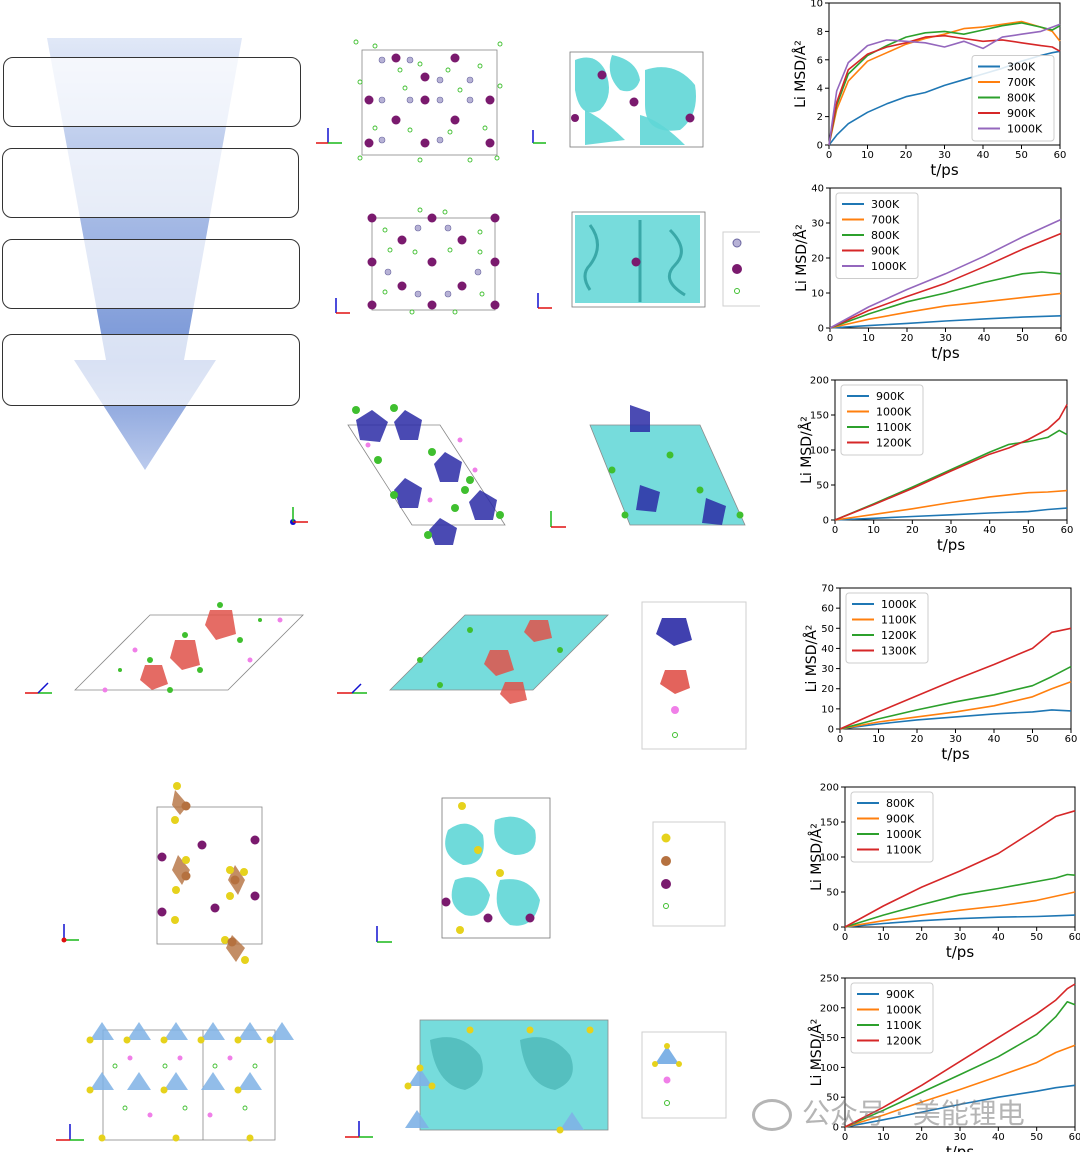  I want to click on legend-label: 1300K, so click(899, 651).